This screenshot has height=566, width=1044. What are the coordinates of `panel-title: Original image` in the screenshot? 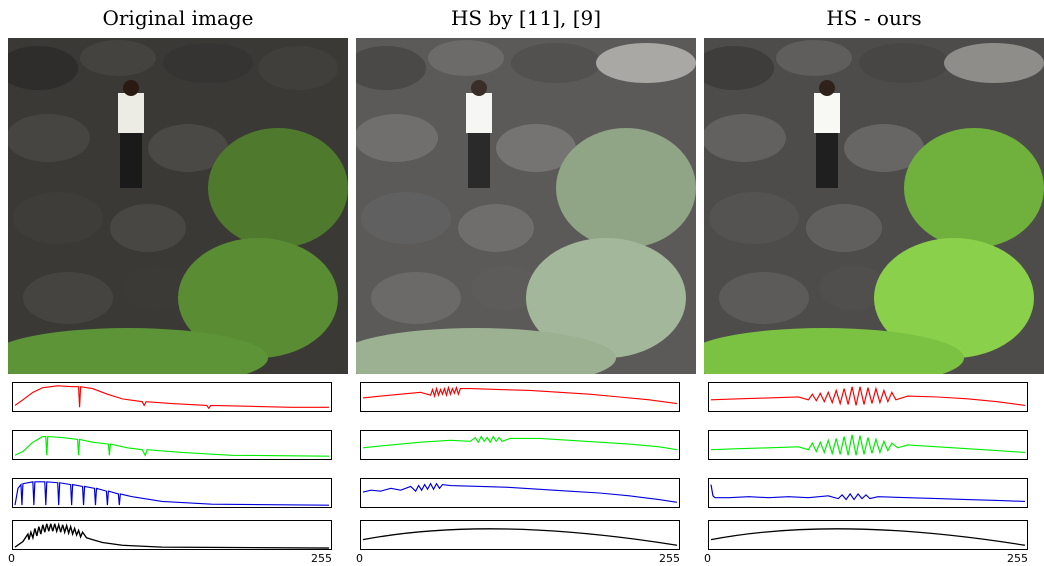 It's located at (178, 18).